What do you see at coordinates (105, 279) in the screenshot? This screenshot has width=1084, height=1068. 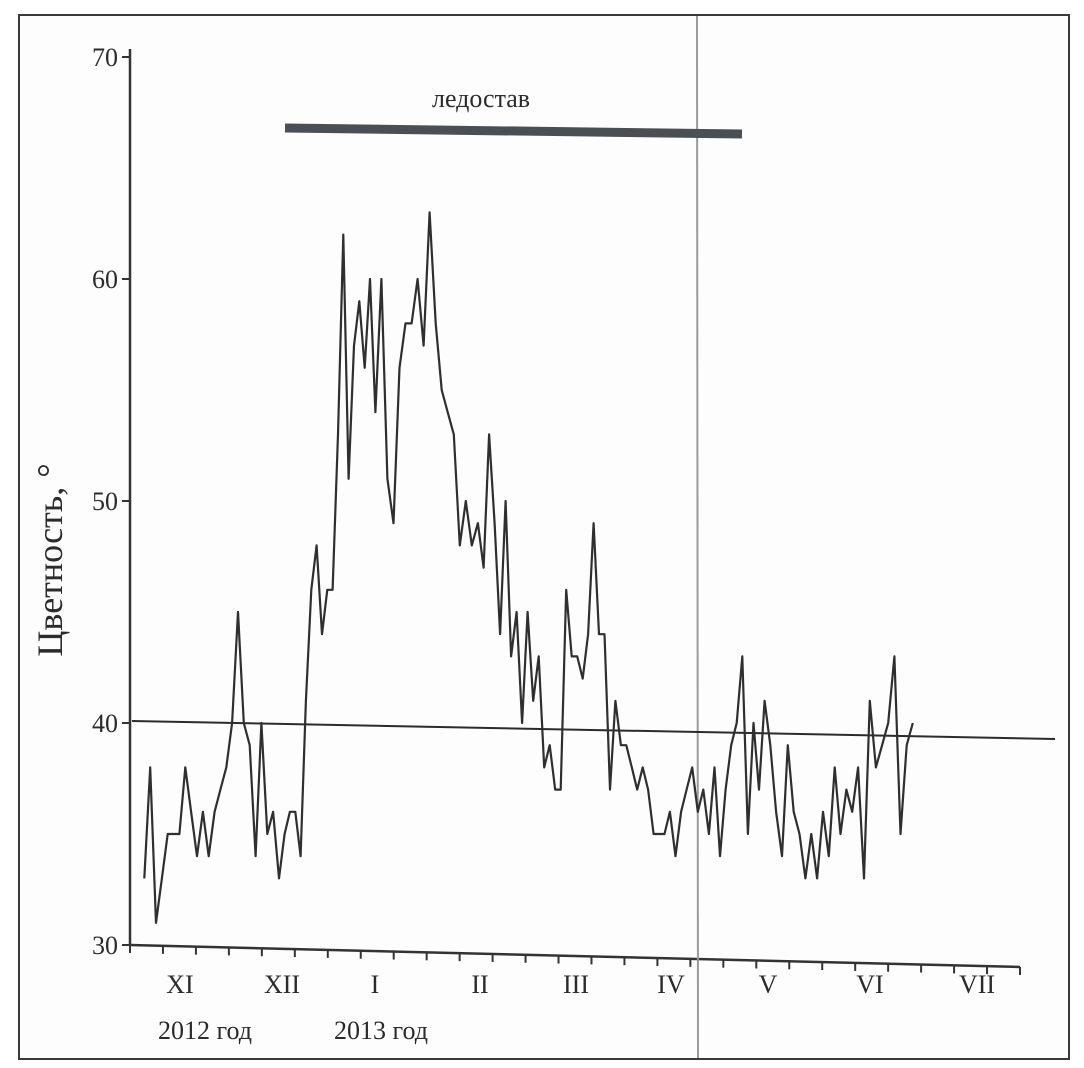 I see `y-tick-60: 60` at bounding box center [105, 279].